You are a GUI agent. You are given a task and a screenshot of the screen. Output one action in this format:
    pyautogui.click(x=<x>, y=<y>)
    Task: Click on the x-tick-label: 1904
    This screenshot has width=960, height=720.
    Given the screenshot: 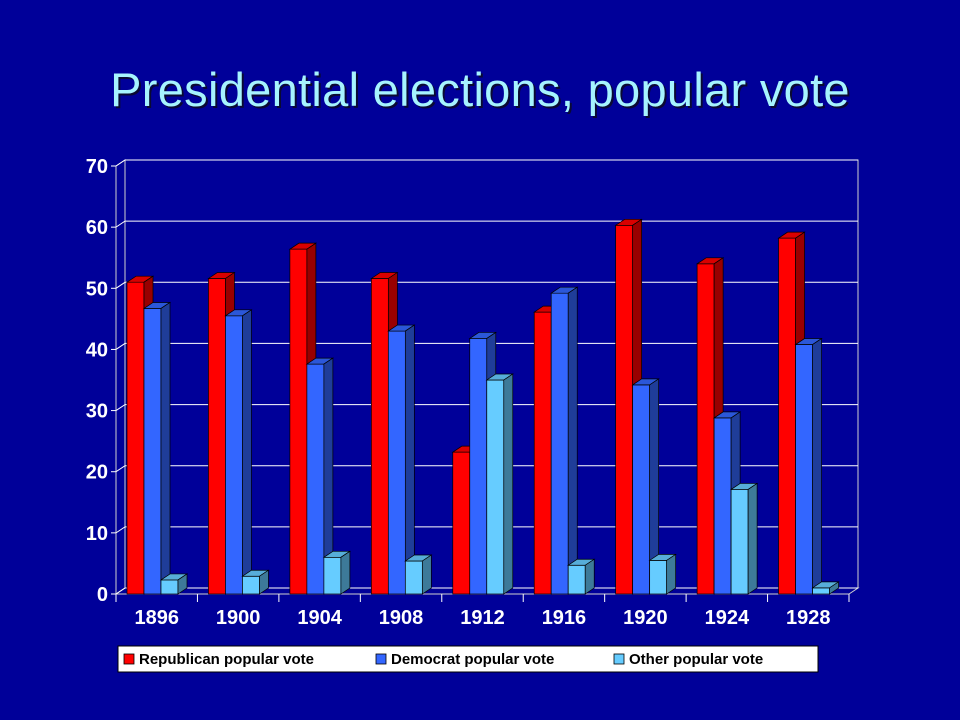 What is the action you would take?
    pyautogui.click(x=319, y=618)
    